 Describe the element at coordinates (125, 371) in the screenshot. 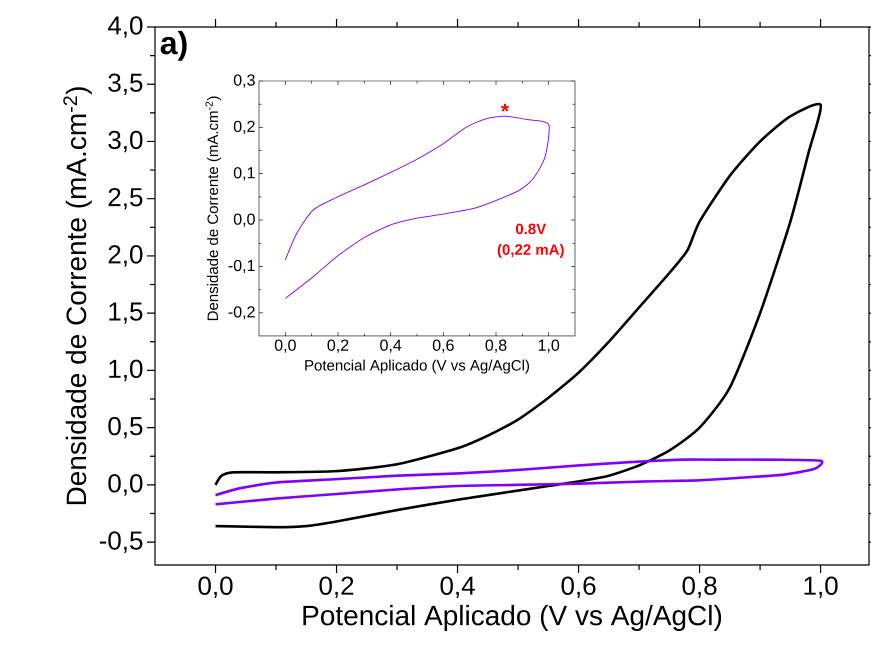

I see `y-tick-label: 1,0` at that location.